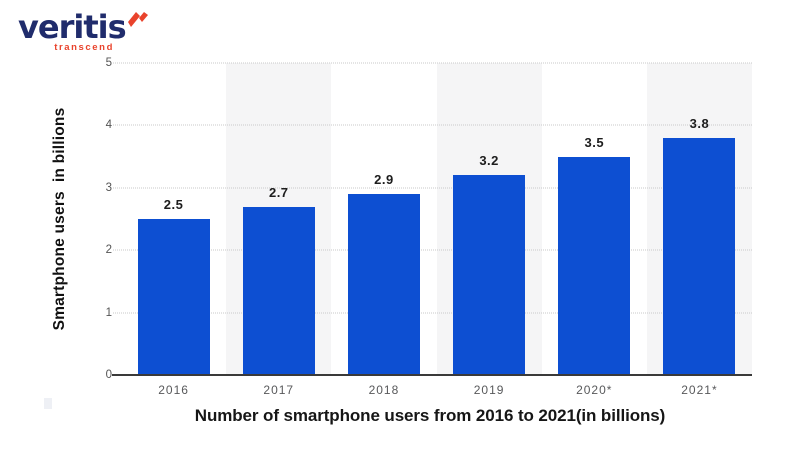 The height and width of the screenshot is (450, 800). I want to click on bar-2021*, so click(699, 256).